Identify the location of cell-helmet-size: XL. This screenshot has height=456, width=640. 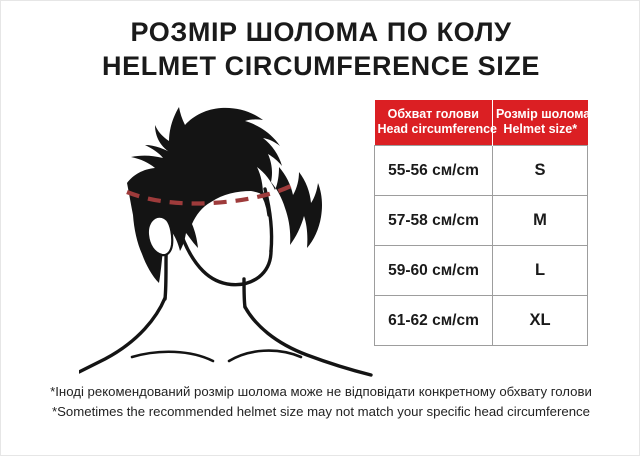
(540, 320).